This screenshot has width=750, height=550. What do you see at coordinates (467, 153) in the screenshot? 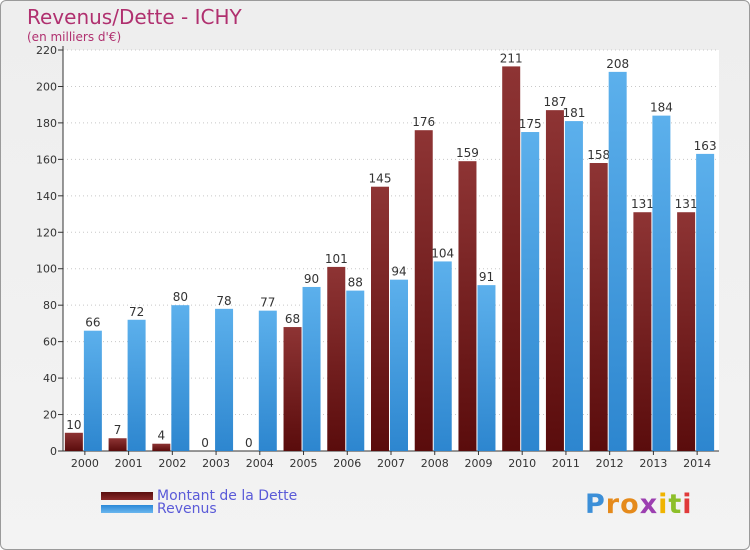
I see `data-label-dette: 159` at bounding box center [467, 153].